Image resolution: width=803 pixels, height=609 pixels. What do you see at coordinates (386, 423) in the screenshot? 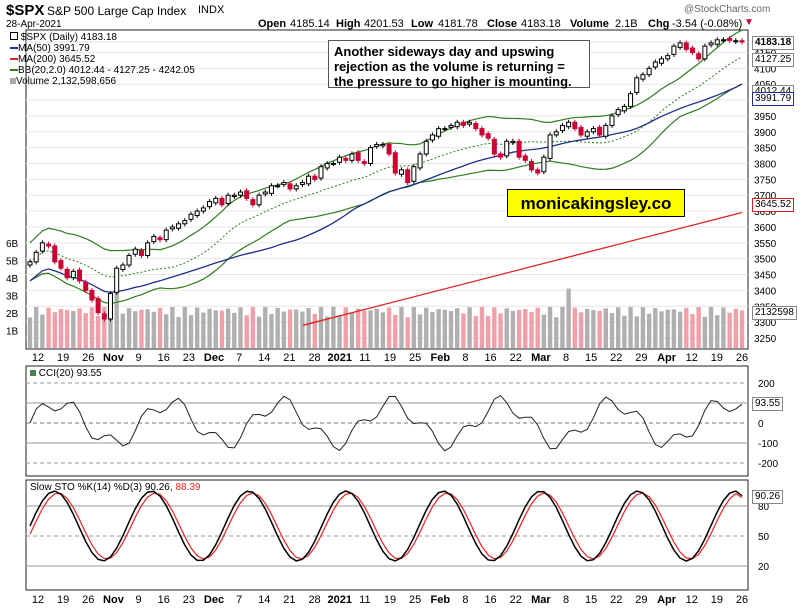
I see `cci-line` at bounding box center [386, 423].